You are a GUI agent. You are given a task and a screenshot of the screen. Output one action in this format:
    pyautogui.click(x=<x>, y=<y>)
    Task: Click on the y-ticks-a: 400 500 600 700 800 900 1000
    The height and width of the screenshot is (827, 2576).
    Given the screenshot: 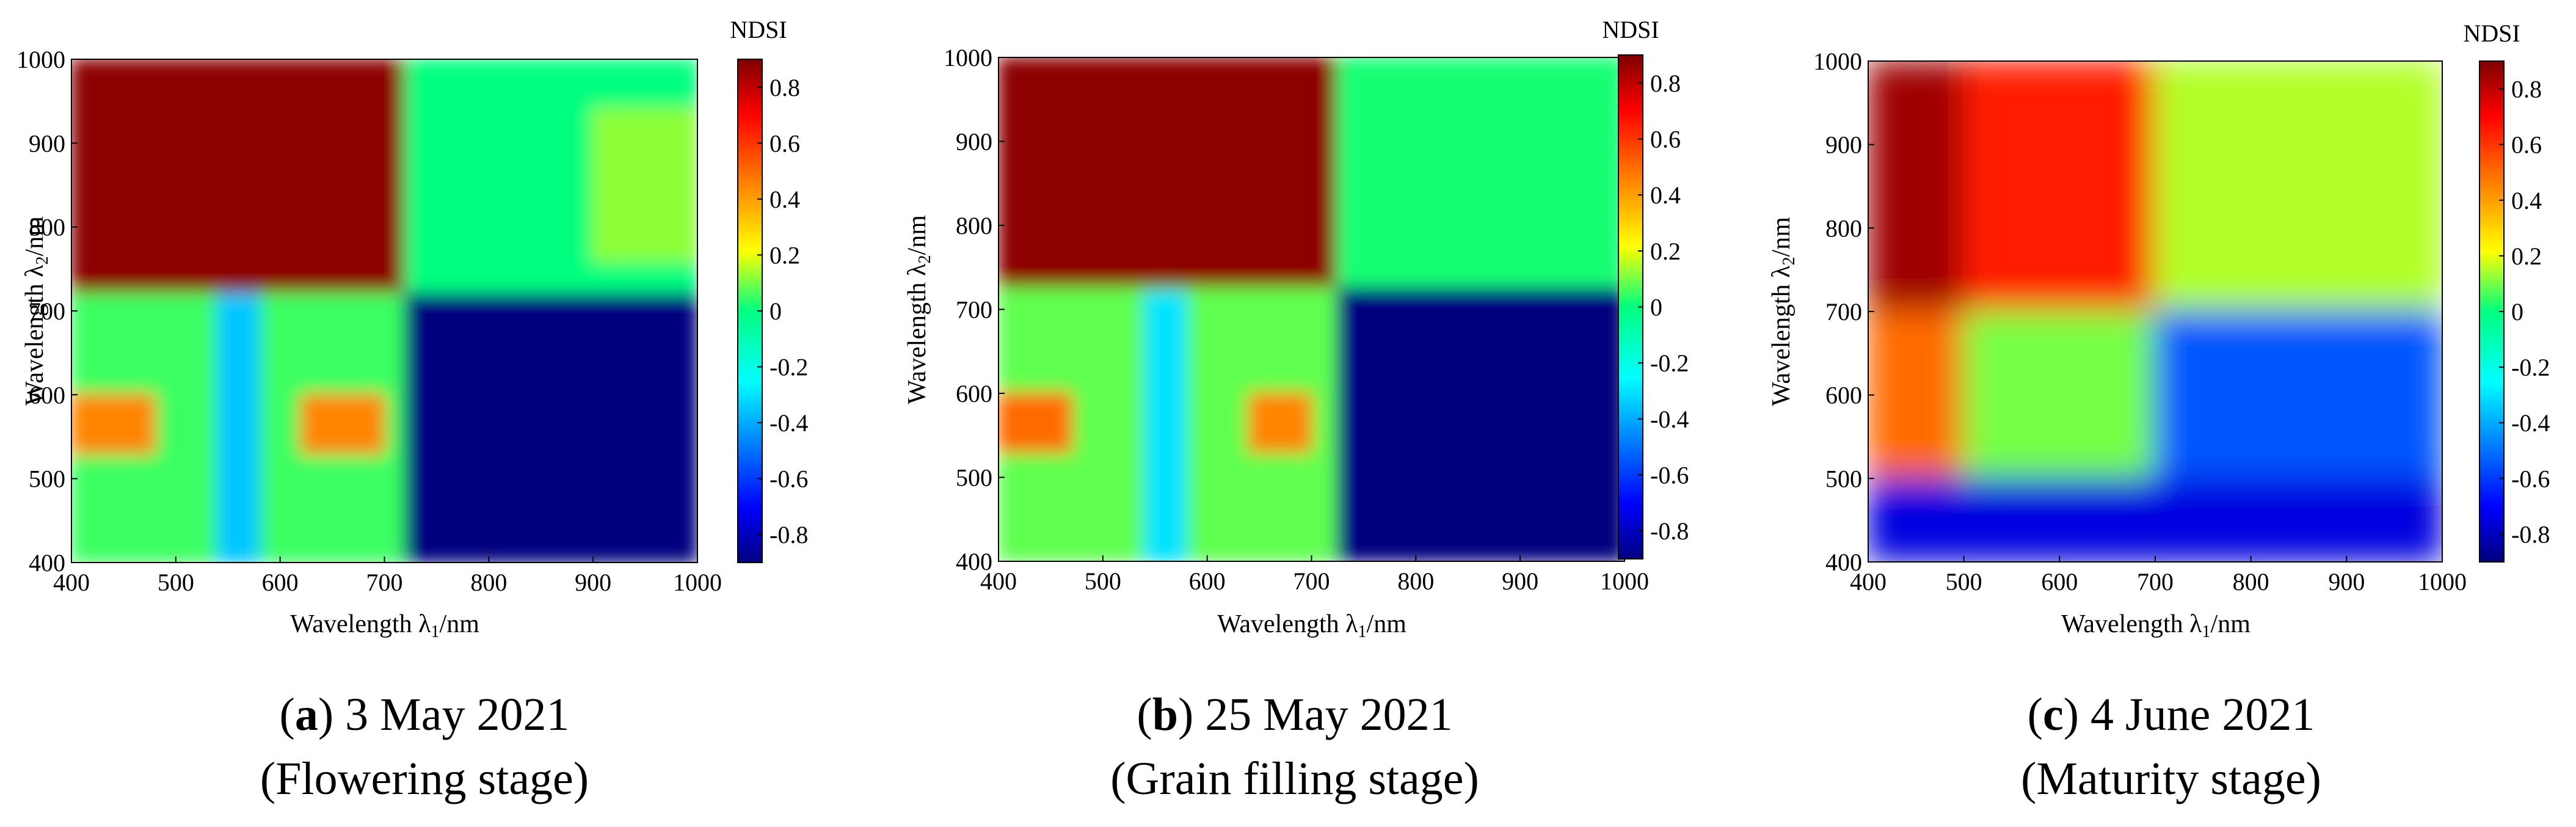 What is the action you would take?
    pyautogui.click(x=47, y=311)
    